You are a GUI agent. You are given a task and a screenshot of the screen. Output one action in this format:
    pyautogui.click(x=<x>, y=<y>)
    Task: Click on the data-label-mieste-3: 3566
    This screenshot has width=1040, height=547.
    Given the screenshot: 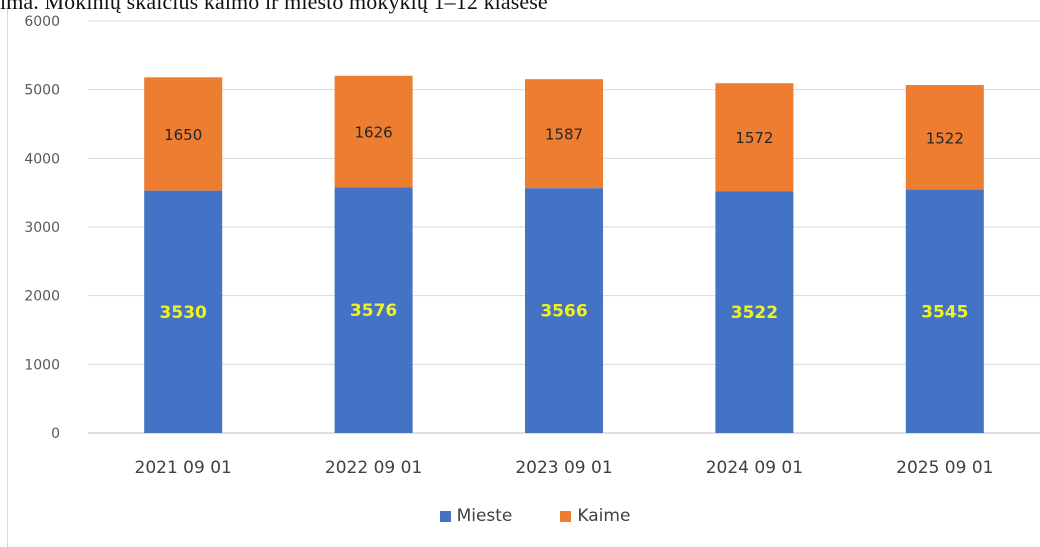 What is the action you would take?
    pyautogui.click(x=563, y=312)
    